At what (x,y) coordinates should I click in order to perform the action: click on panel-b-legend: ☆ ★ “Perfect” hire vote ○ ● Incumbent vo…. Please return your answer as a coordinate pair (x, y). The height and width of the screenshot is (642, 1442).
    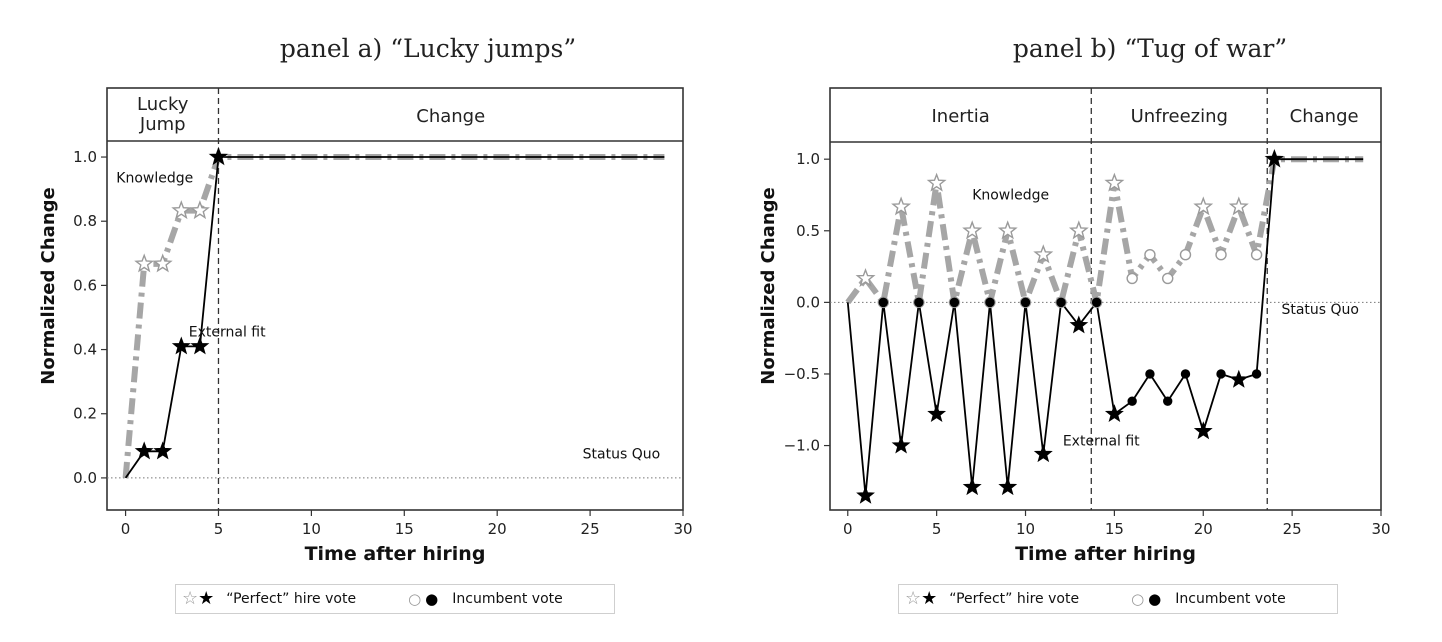
    Looking at the image, I should click on (1118, 599).